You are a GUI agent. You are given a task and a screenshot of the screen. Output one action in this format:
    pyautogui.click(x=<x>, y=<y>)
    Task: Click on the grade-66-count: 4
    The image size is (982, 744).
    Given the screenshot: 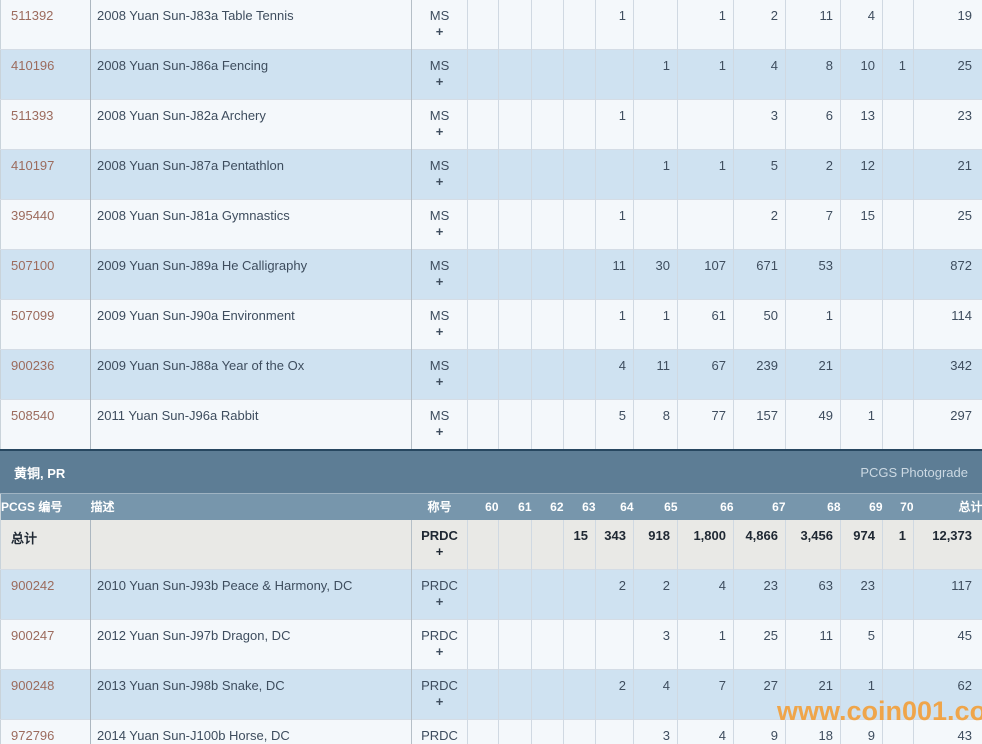 What is the action you would take?
    pyautogui.click(x=705, y=593)
    